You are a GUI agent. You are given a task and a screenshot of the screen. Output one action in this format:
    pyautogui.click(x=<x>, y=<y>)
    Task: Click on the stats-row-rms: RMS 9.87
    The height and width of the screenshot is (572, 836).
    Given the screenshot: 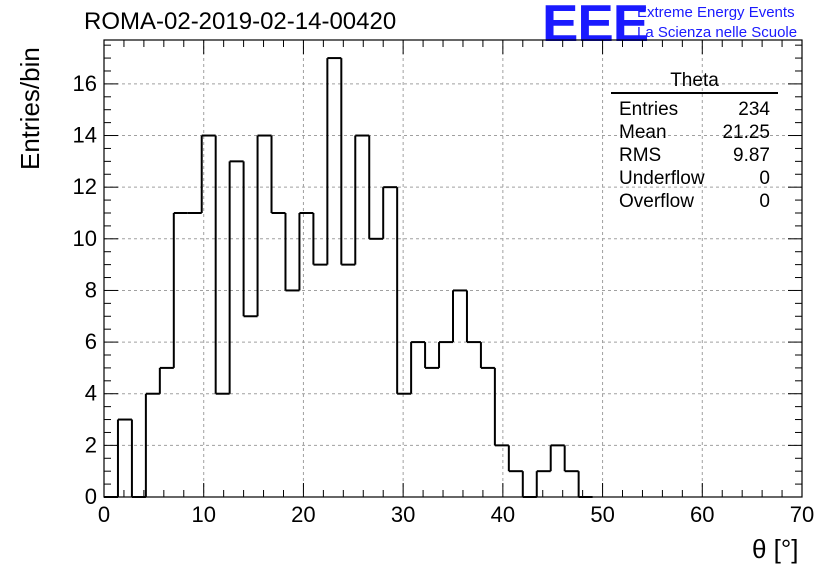 What is the action you would take?
    pyautogui.click(x=694, y=155)
    